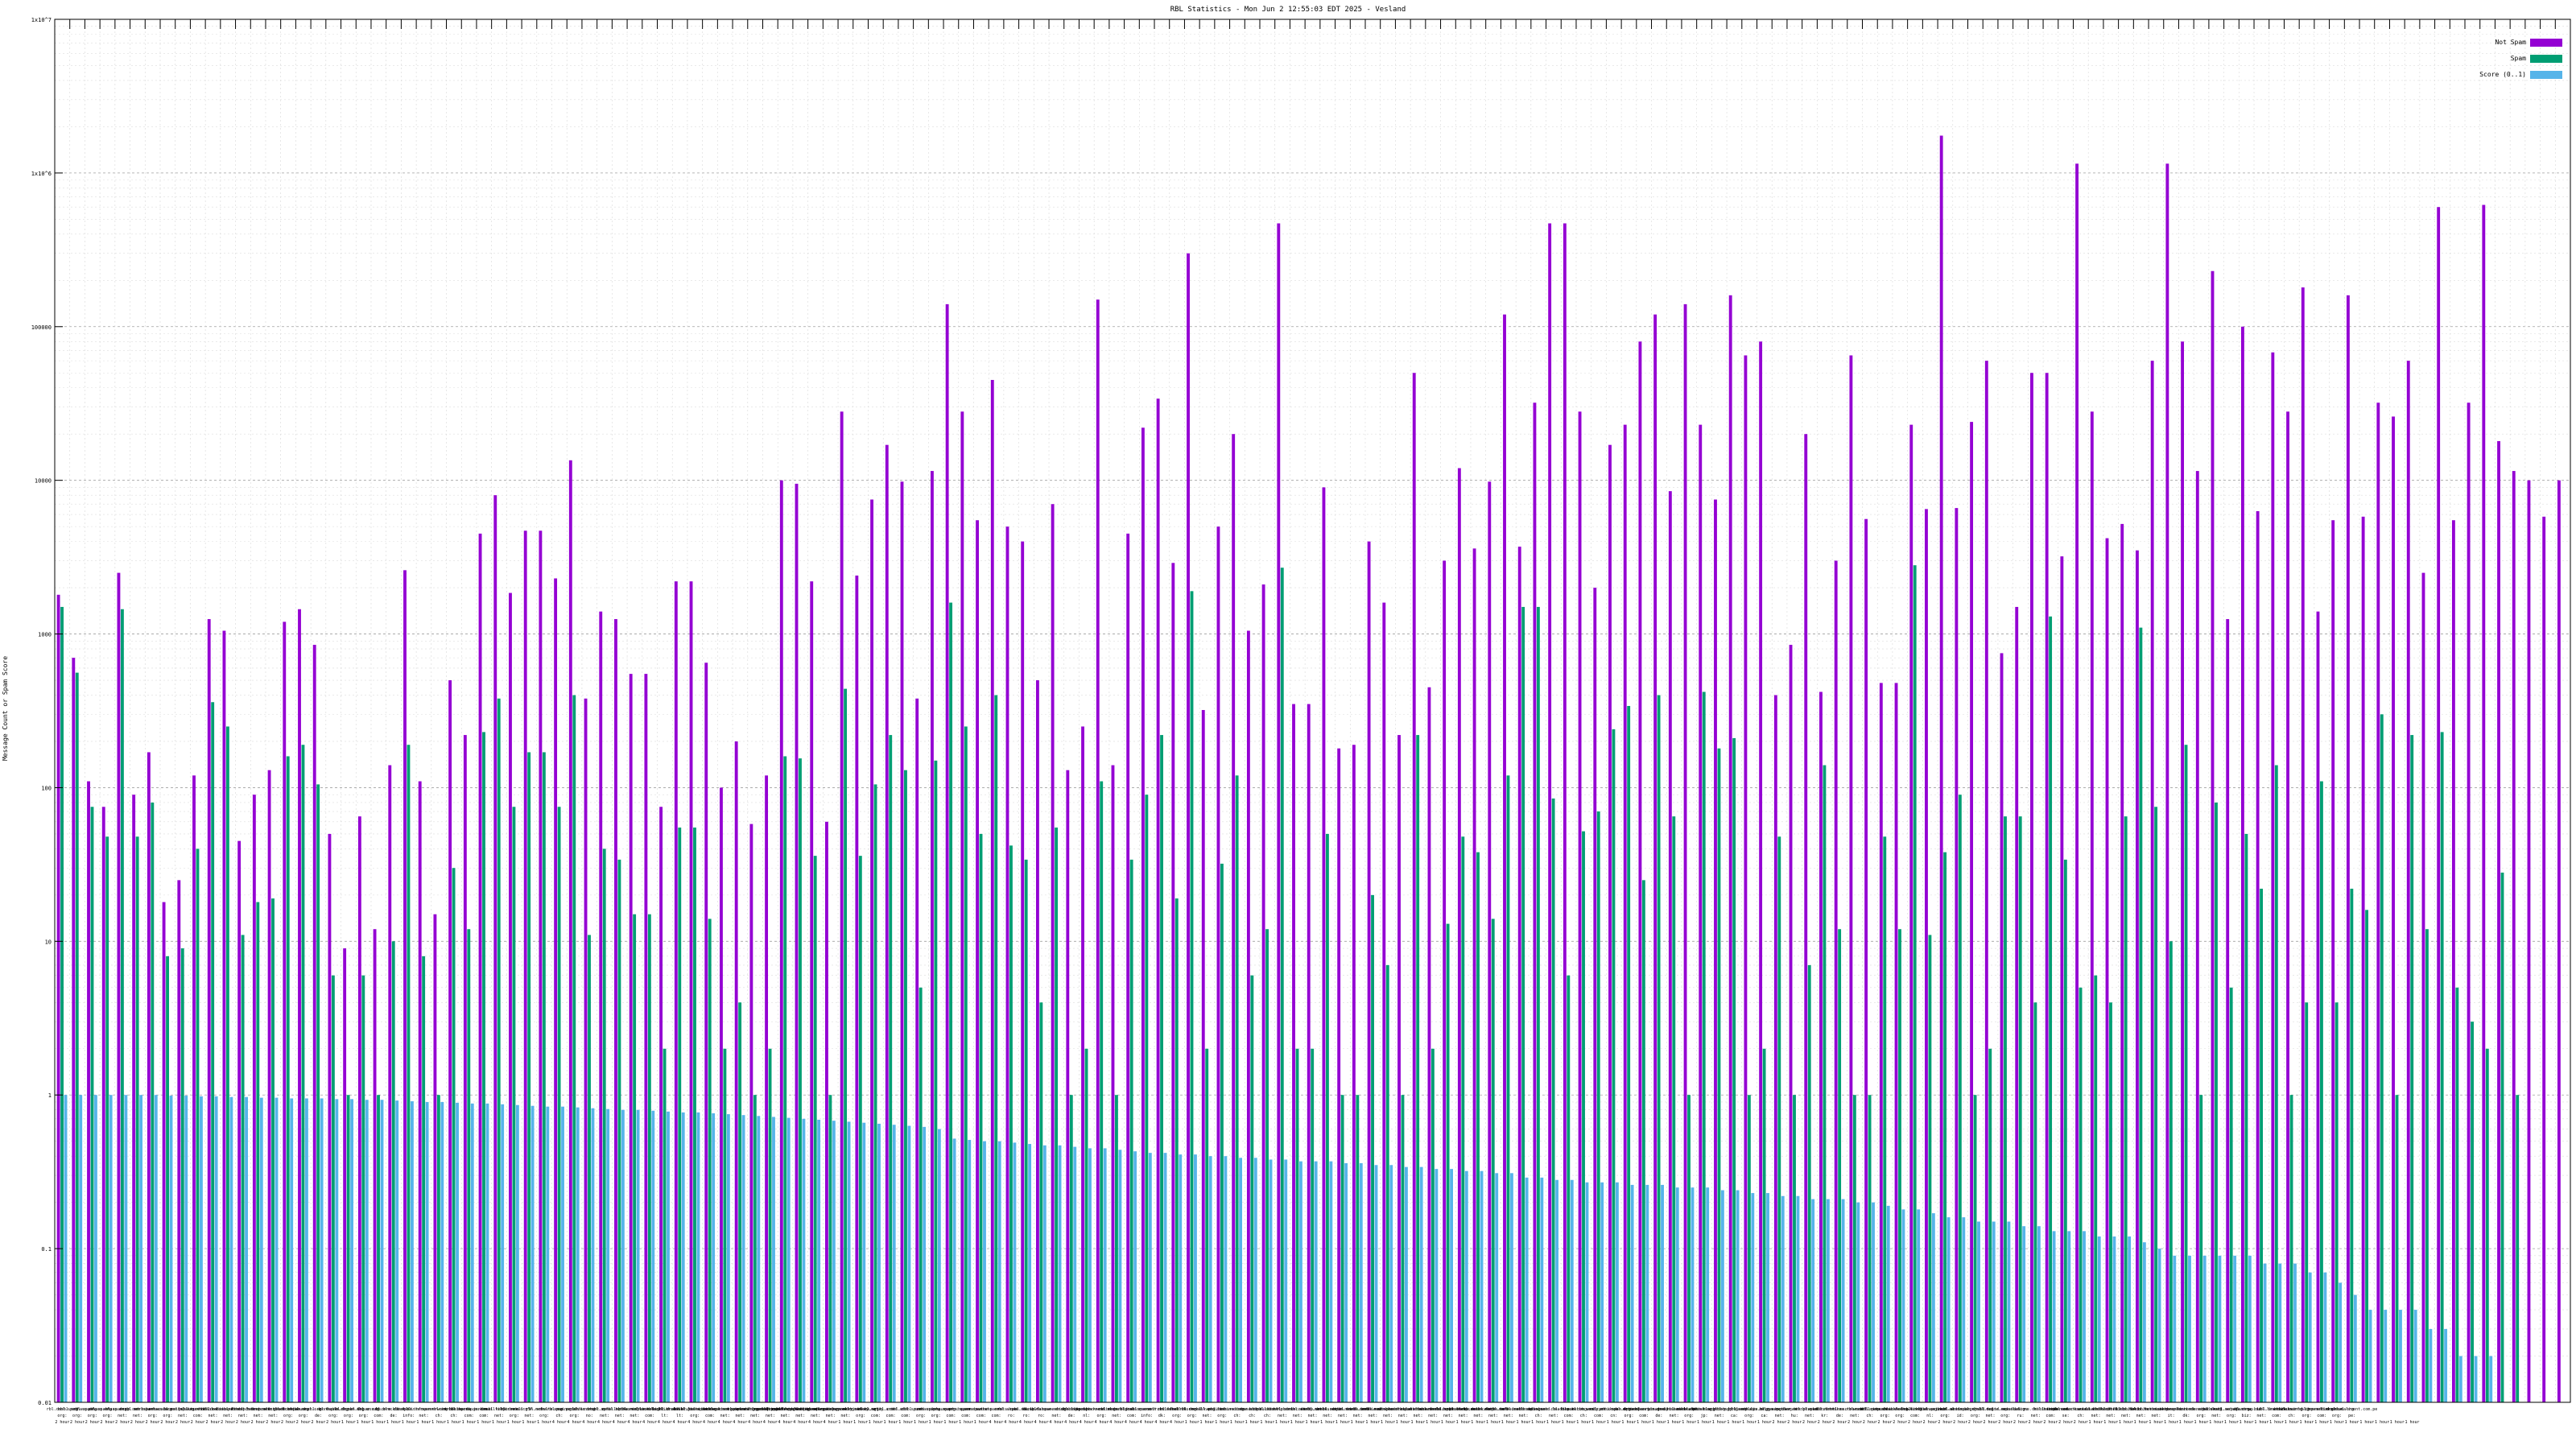 Image resolution: width=2576 pixels, height=1449 pixels. What do you see at coordinates (2186, 1409) in the screenshot?
I see `x-tick-label-name: no-more-funn.moensted.dk` at bounding box center [2186, 1409].